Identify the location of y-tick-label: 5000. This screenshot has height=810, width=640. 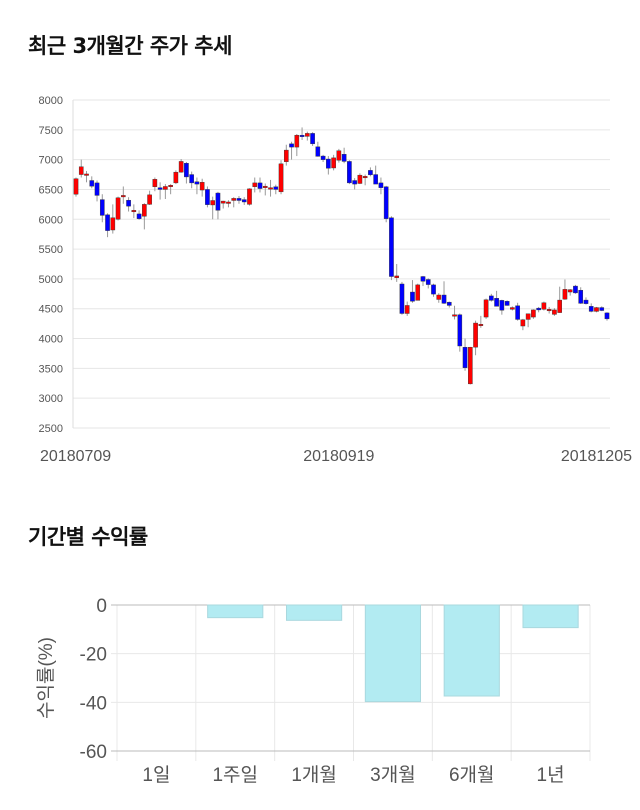
(51, 280).